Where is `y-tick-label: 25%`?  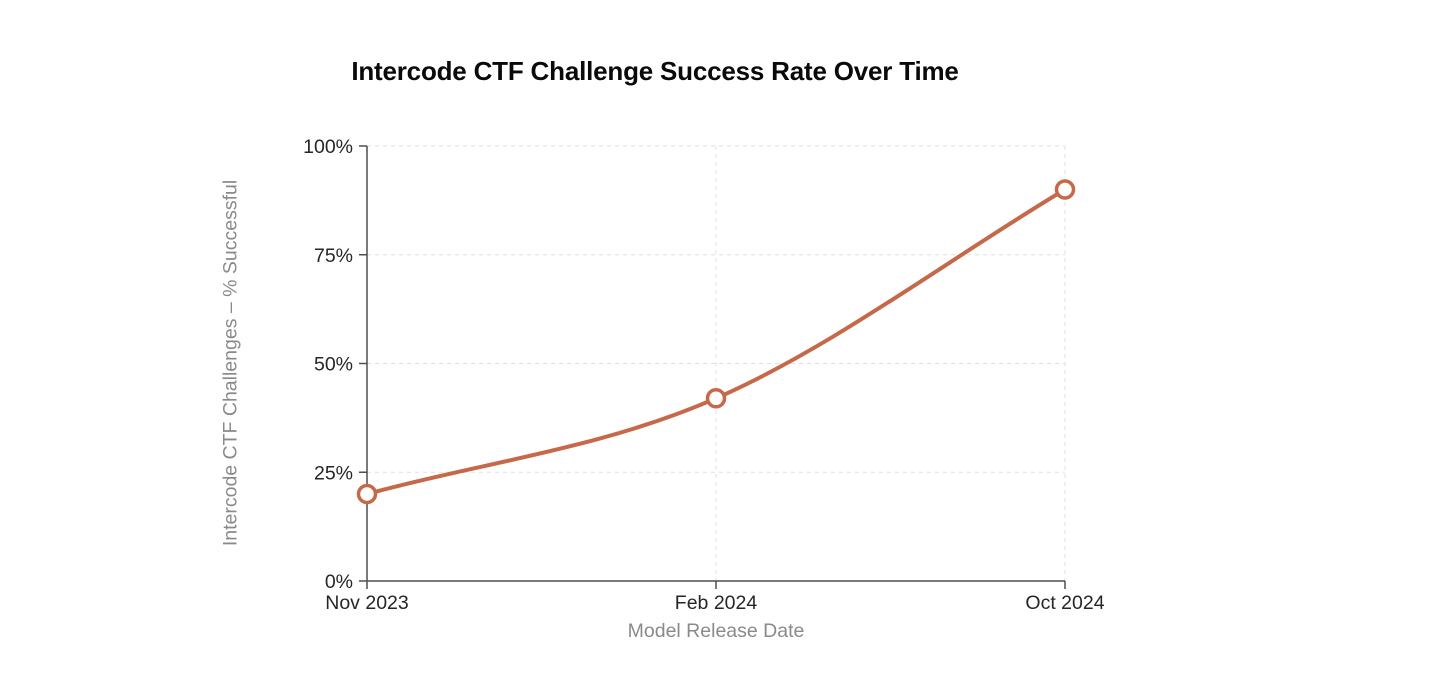
y-tick-label: 25% is located at coordinates (333, 473).